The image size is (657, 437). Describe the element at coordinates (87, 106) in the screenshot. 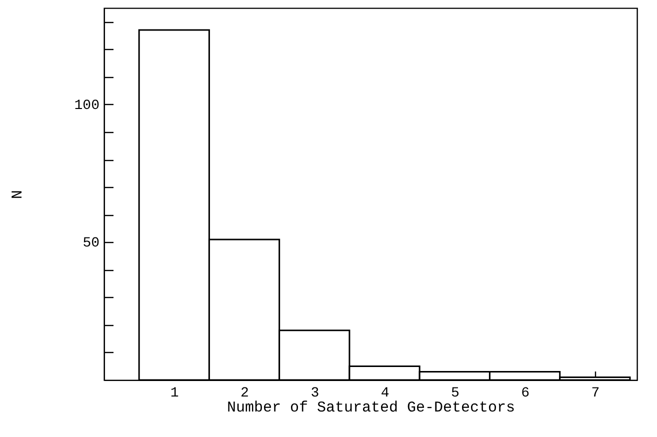

I see `y-tick-label: 100` at that location.